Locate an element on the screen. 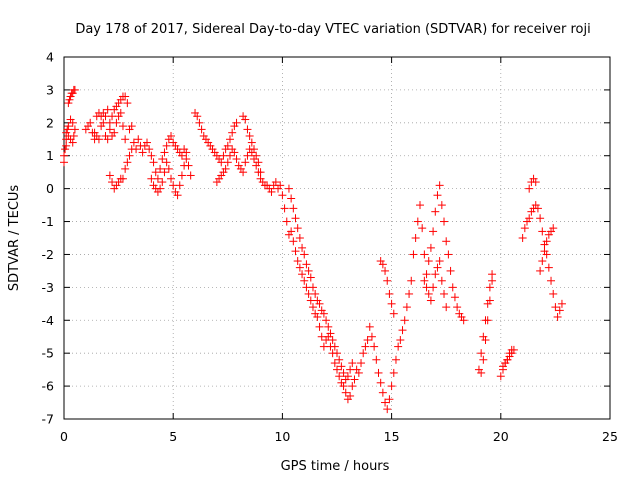 The width and height of the screenshot is (640, 480). y-axis-label: SDTVAR / TECUs is located at coordinates (14, 238).